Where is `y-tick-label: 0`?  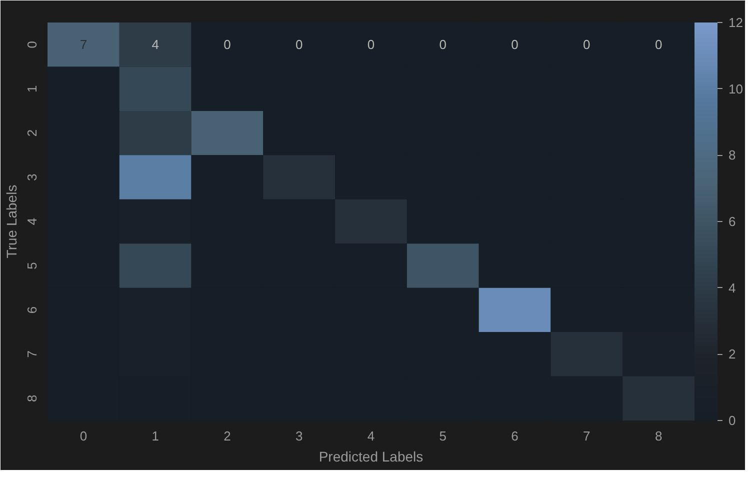 y-tick-label: 0 is located at coordinates (32, 44).